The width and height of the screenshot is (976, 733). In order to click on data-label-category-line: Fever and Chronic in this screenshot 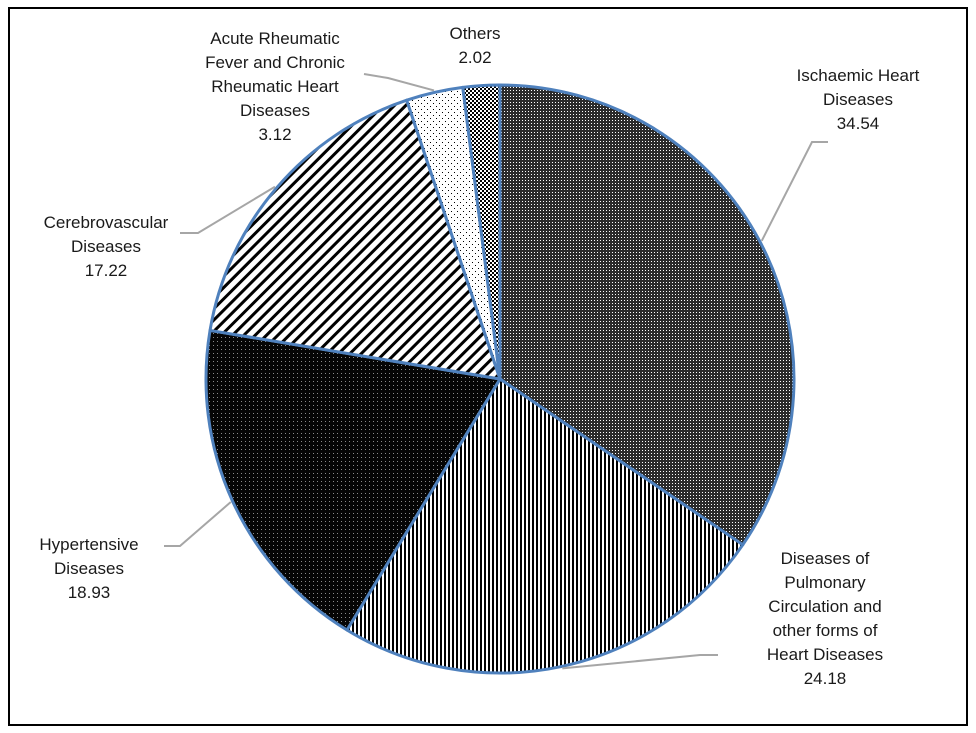, I will do `click(275, 62)`.